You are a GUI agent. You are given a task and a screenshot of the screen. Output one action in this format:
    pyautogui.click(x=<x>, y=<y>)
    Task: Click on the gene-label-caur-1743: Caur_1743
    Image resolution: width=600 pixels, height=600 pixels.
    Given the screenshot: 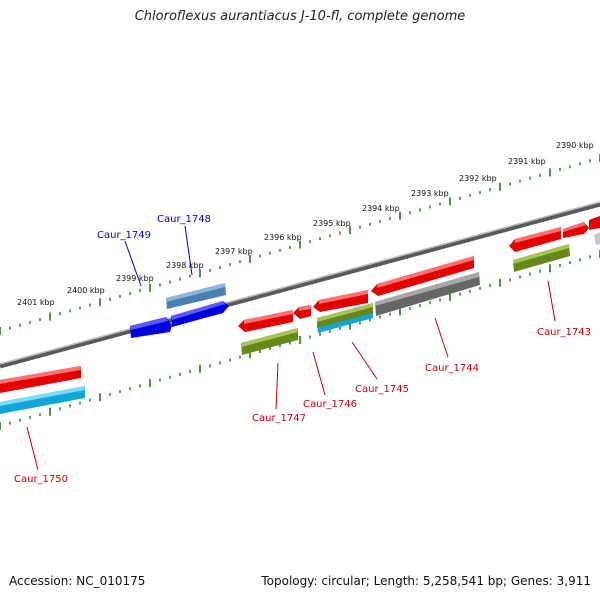 What is the action you would take?
    pyautogui.click(x=564, y=332)
    